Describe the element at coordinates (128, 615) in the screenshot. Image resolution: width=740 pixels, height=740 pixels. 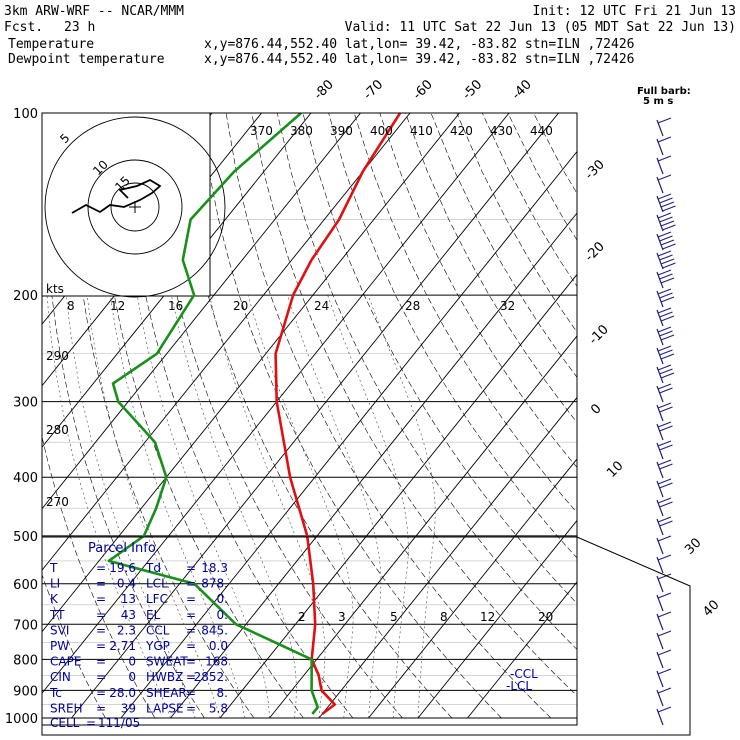
I see `parcel-value: 43` at that location.